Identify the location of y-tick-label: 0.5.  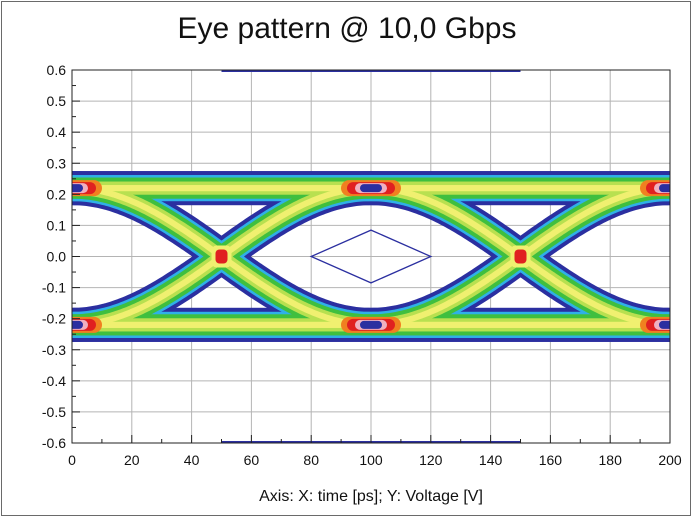
(57, 101).